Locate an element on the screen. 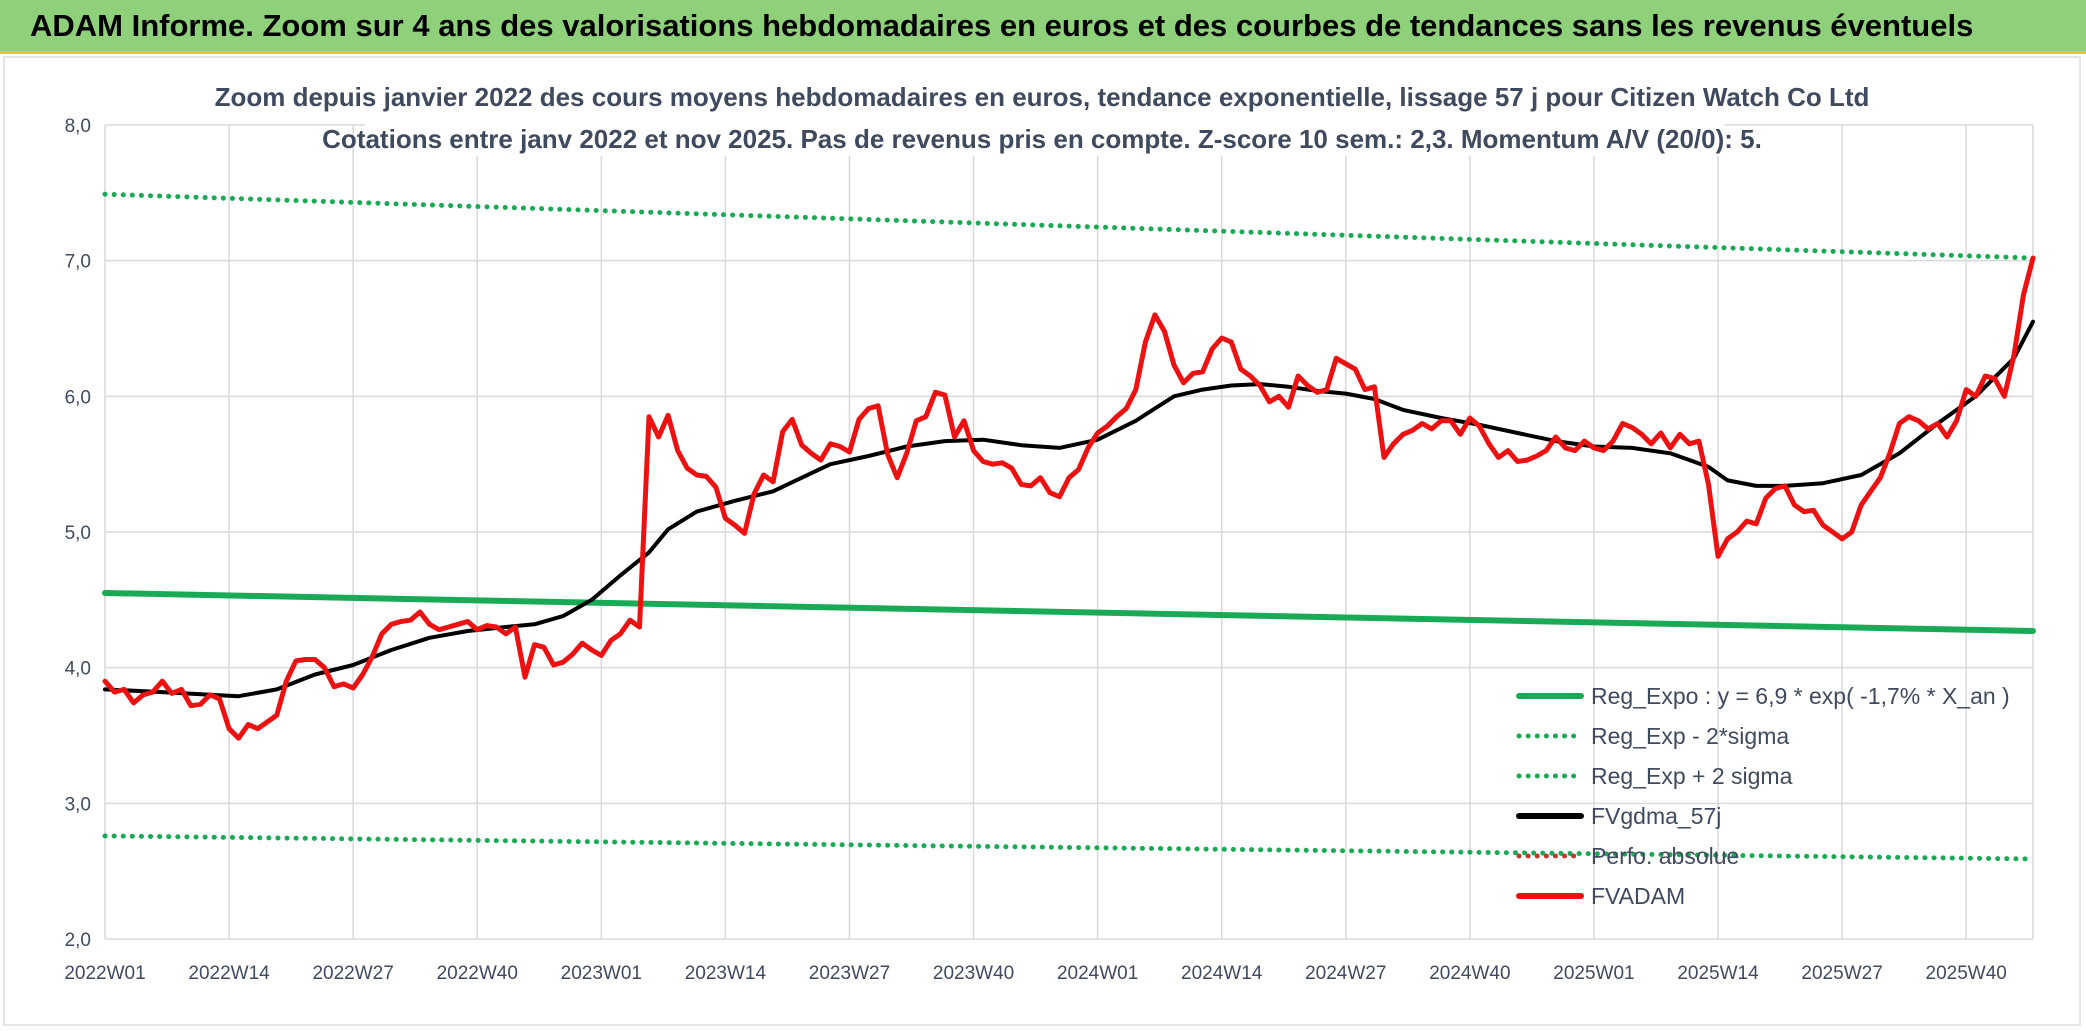 This screenshot has height=1031, width=2086. x-tick-label: 2022W40 is located at coordinates (477, 973).